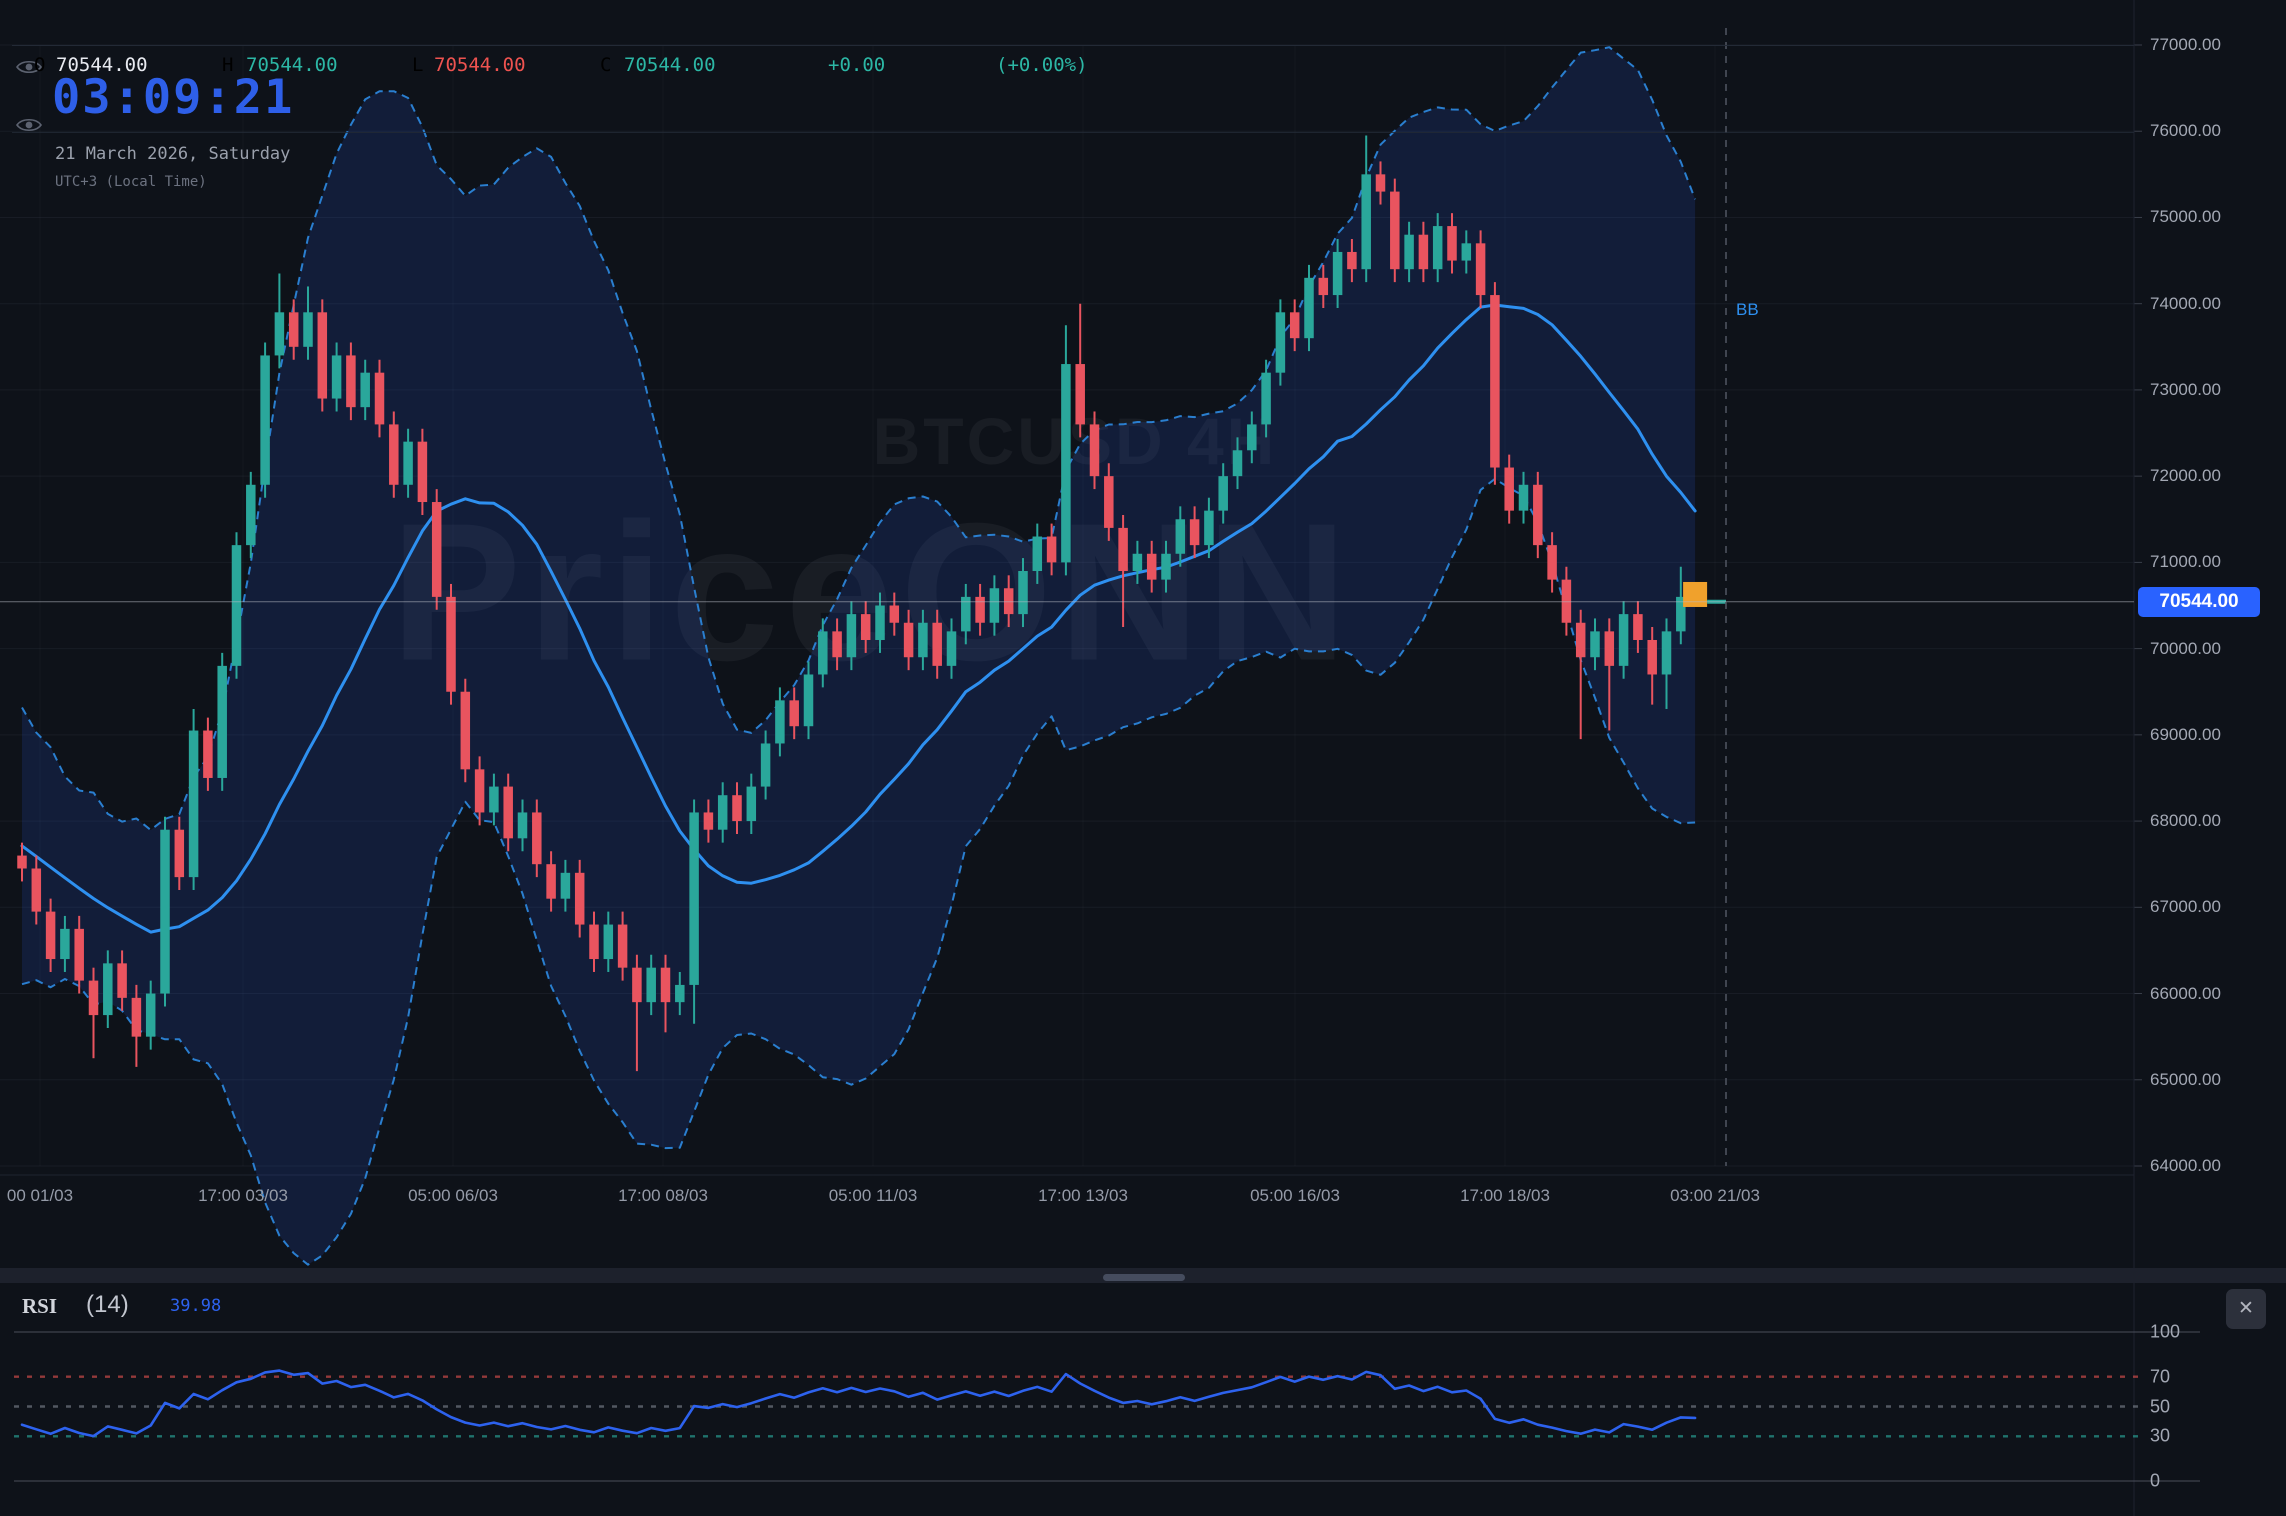 The image size is (2286, 1516). I want to click on time-axis-label: 00 01/03, so click(40, 1195).